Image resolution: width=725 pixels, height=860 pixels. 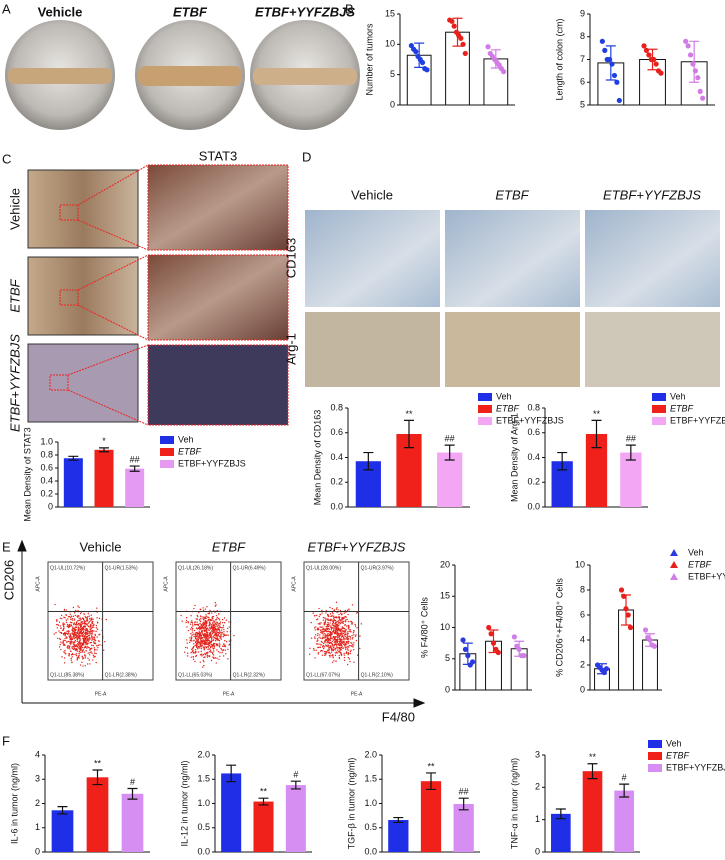 I want to click on legend-label: ETBF+YYFZBJS, so click(x=530, y=420).